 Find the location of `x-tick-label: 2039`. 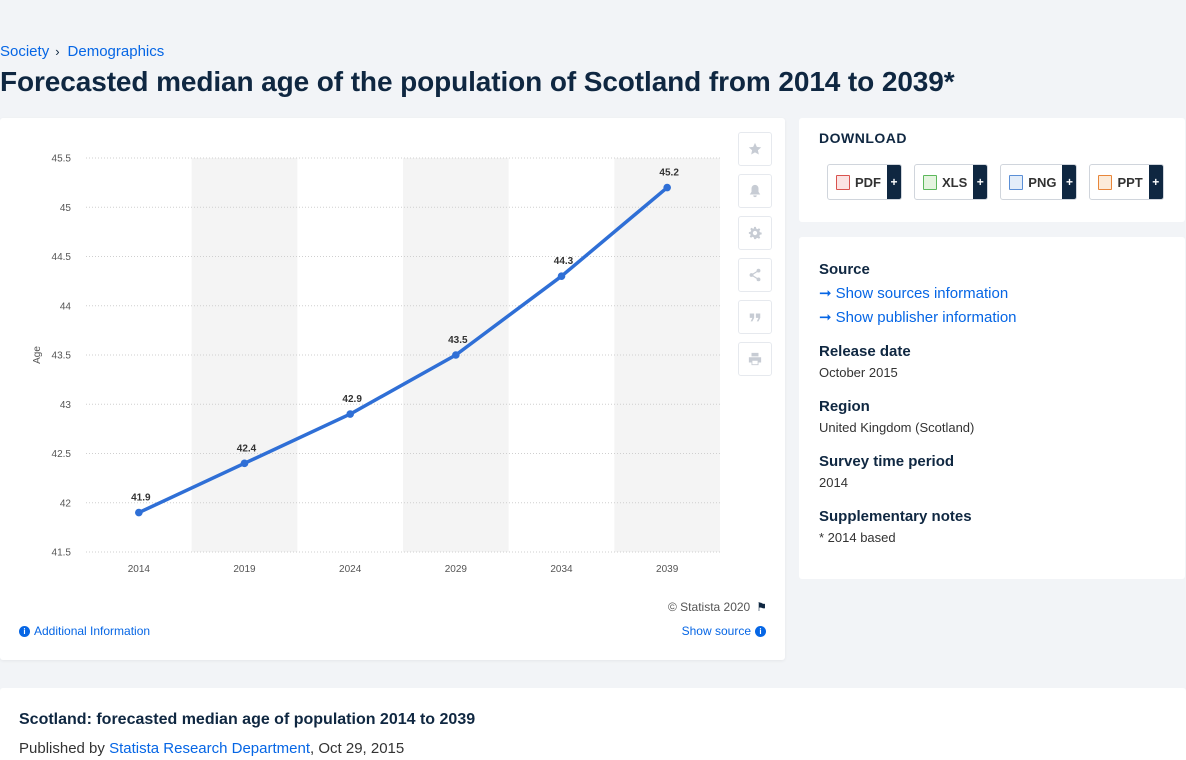

x-tick-label: 2039 is located at coordinates (667, 569).